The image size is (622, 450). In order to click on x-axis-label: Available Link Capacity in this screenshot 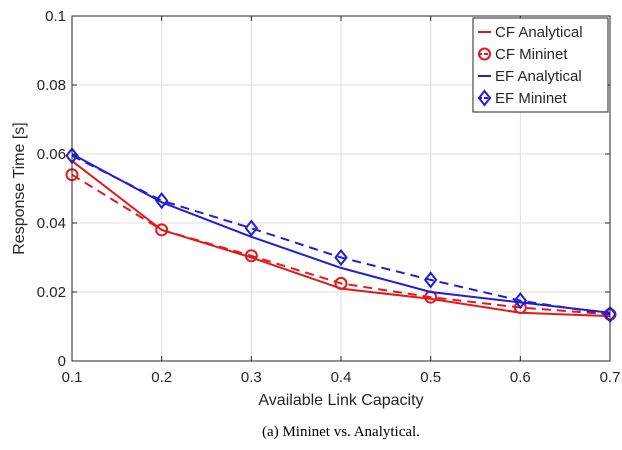, I will do `click(340, 400)`.